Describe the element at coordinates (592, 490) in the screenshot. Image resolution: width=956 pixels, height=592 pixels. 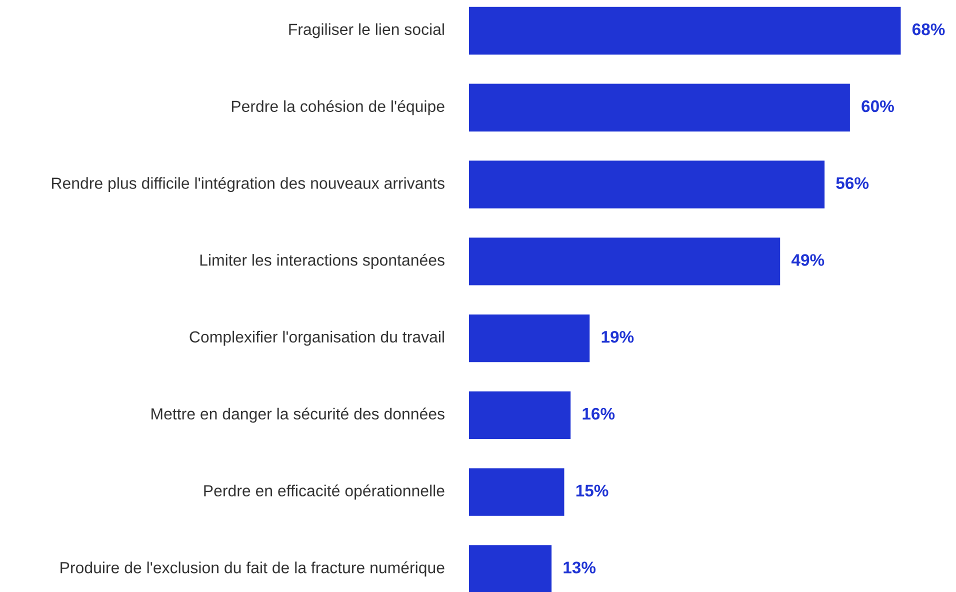
I see `data-label: 15%` at that location.